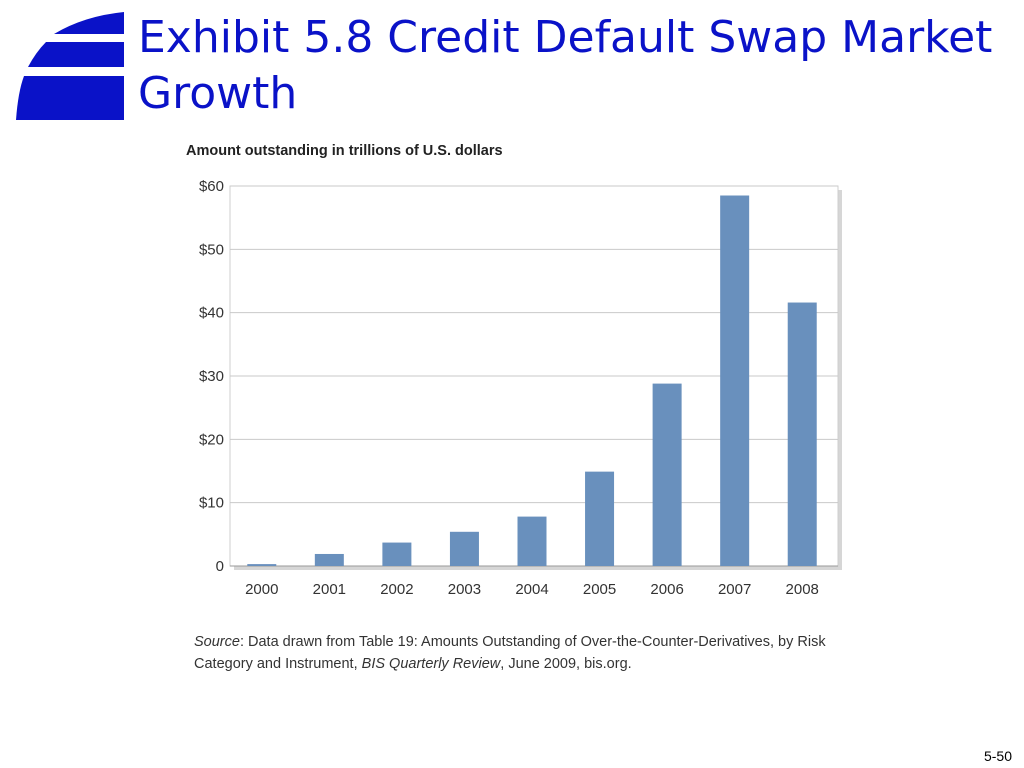 The image size is (1024, 768). Describe the element at coordinates (76, 54) in the screenshot. I see `logo-stripe-middle` at that location.